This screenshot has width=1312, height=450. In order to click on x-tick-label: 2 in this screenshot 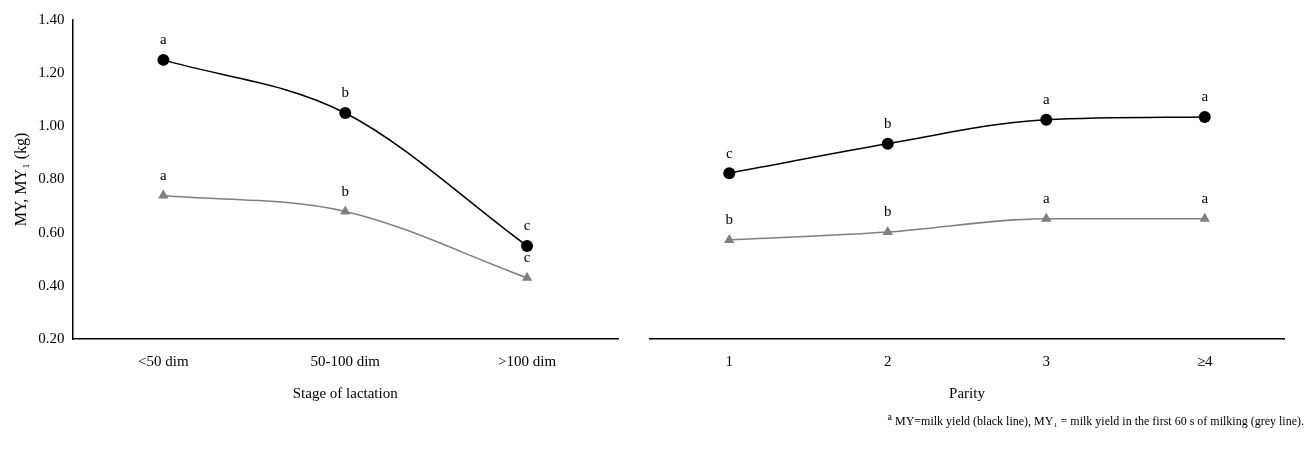, I will do `click(888, 360)`.